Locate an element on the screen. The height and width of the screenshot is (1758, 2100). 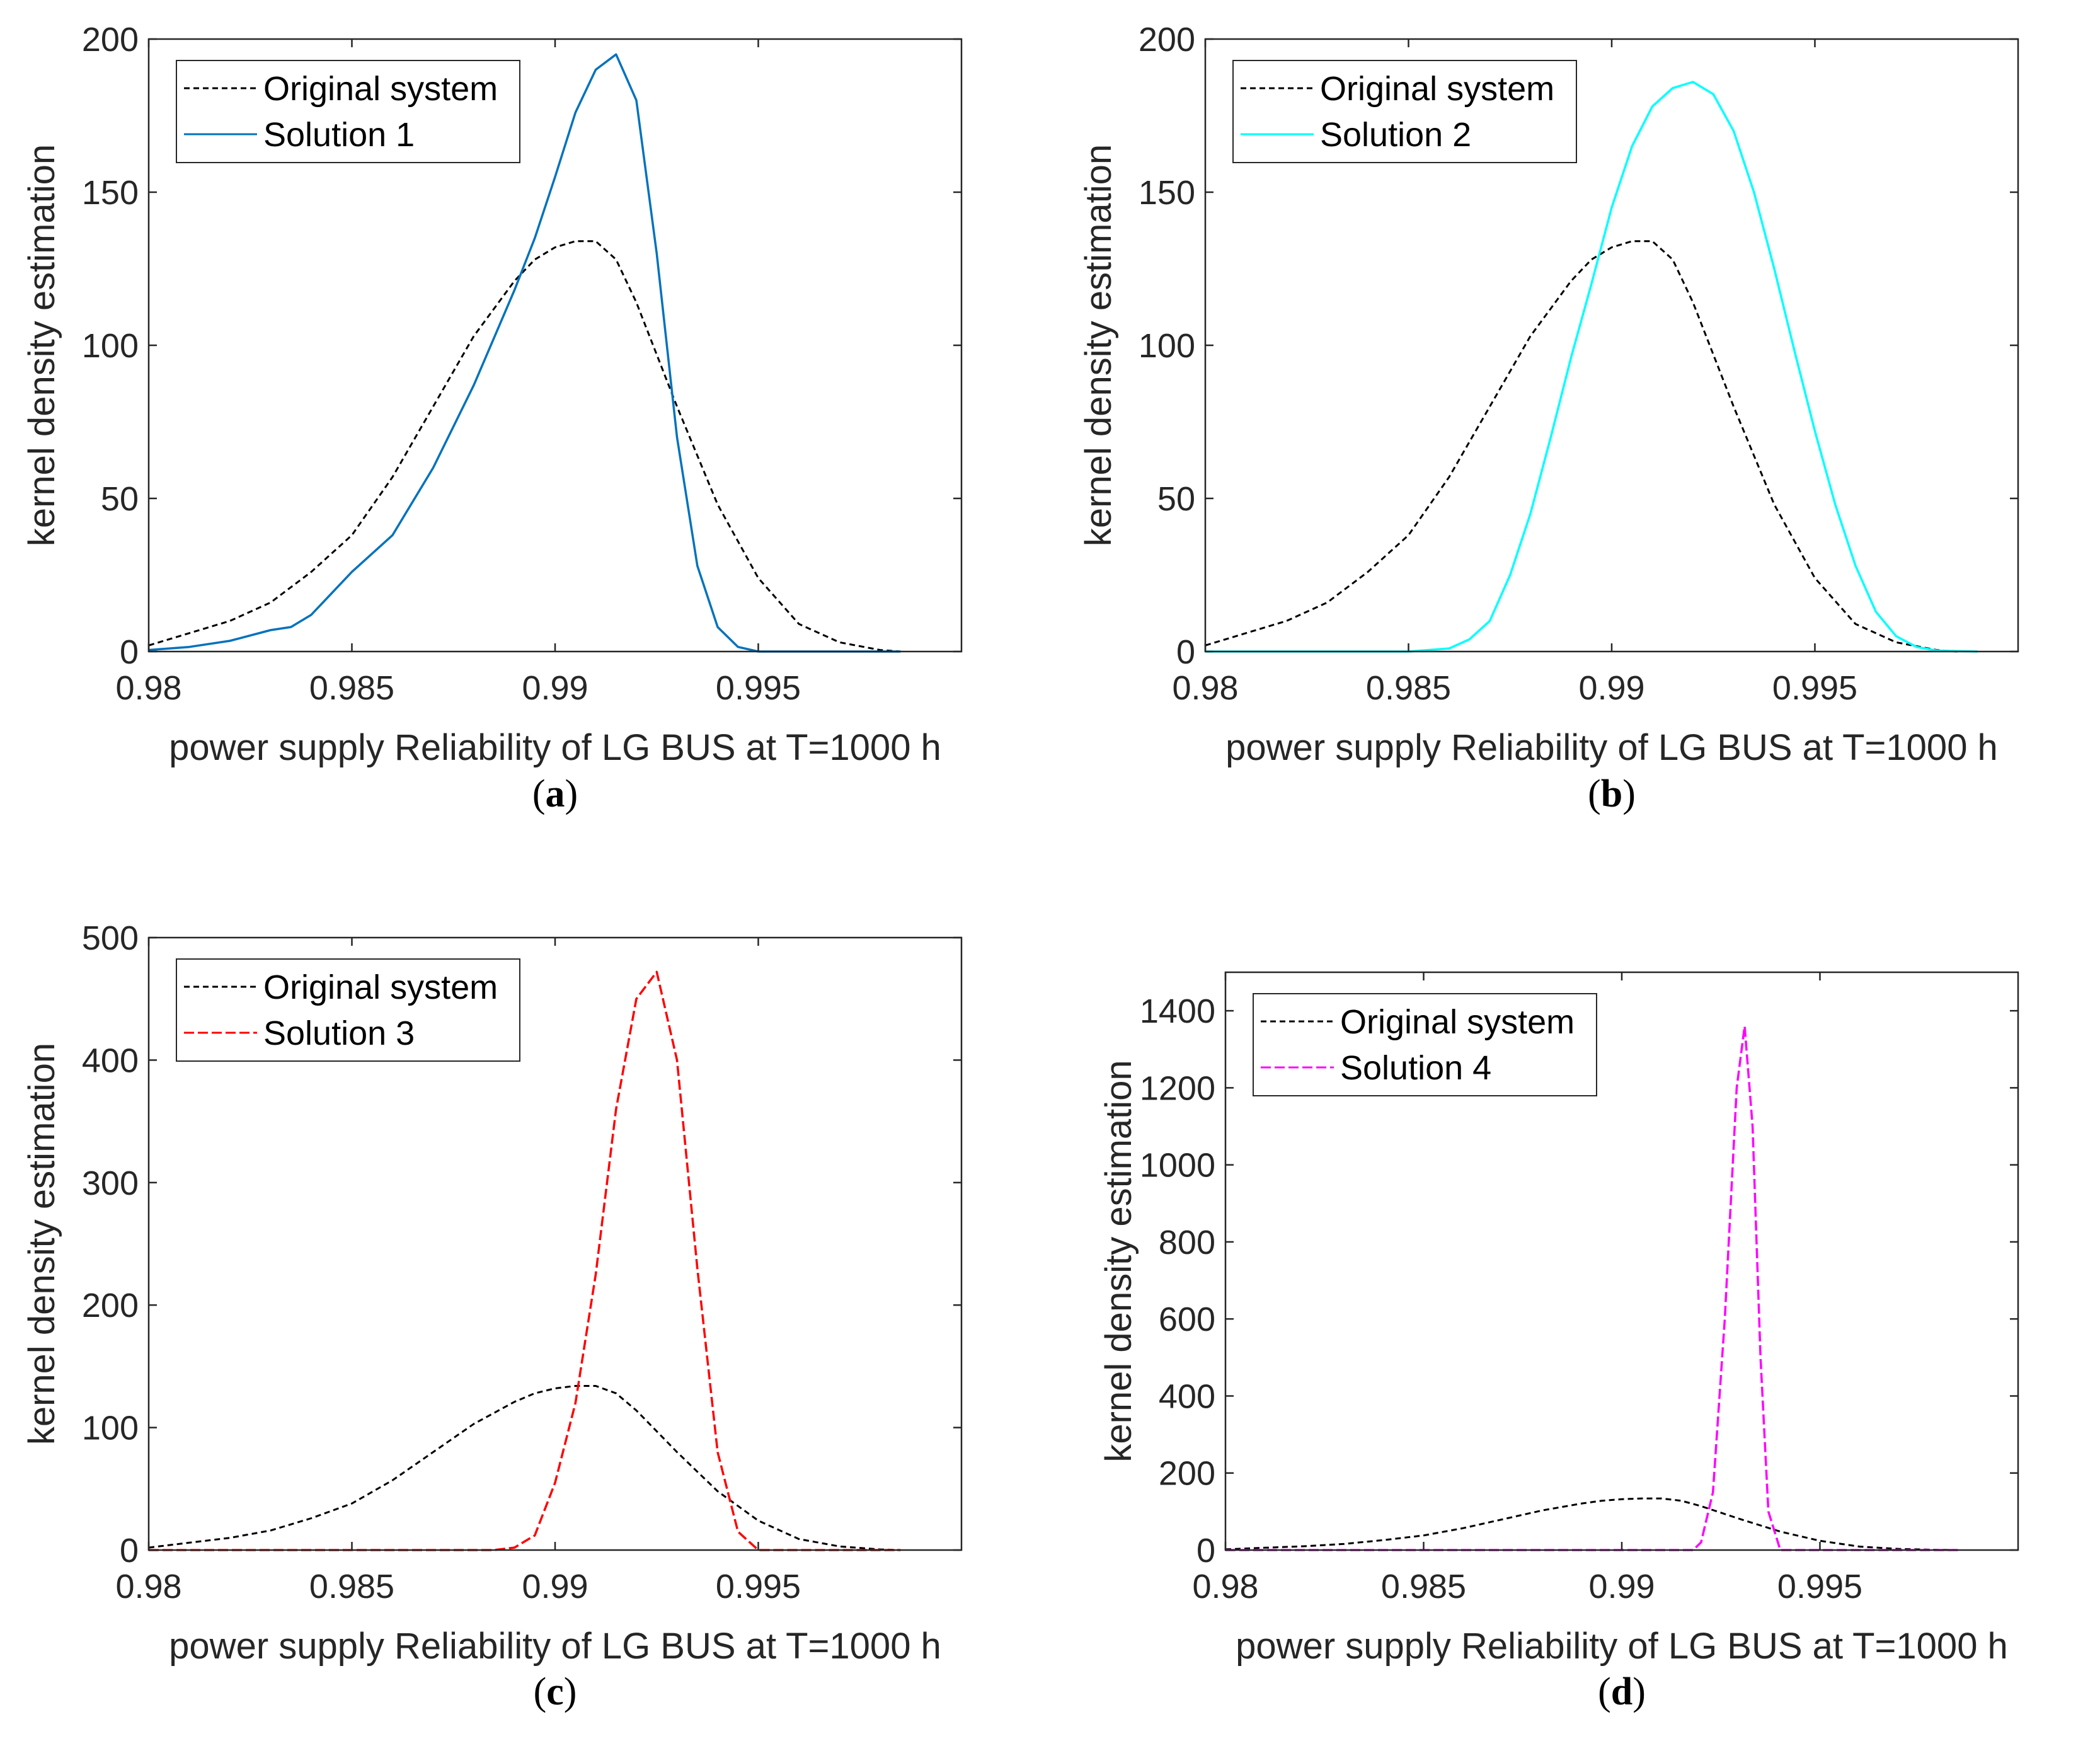
panel-label: (d) is located at coordinates (1622, 1692).